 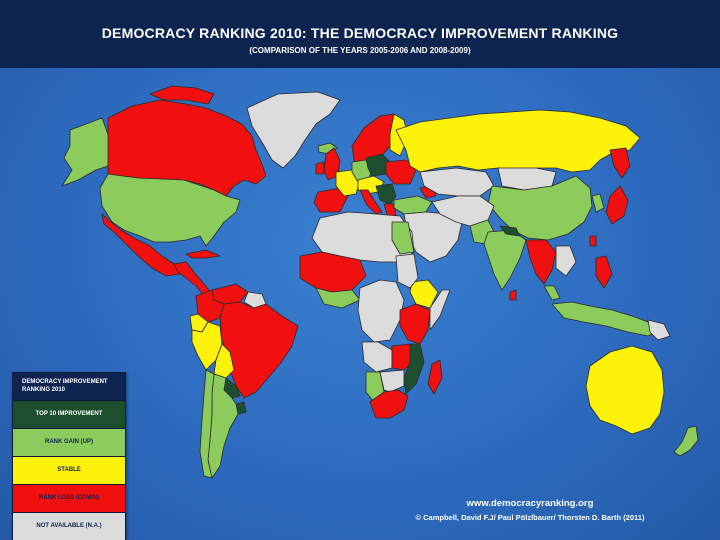 What do you see at coordinates (193, 279) in the screenshot?
I see `region-central-america` at bounding box center [193, 279].